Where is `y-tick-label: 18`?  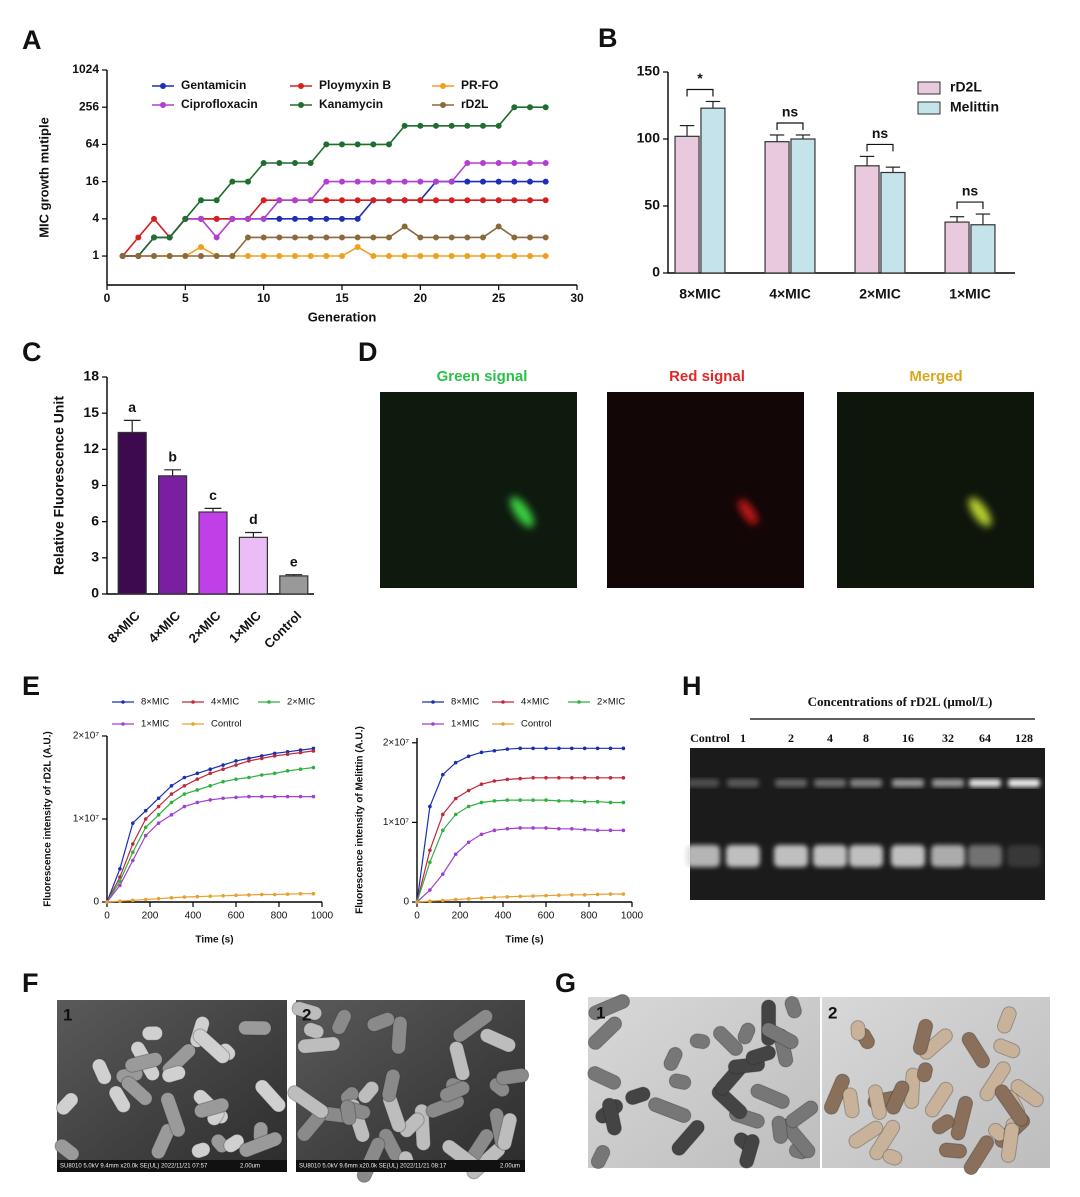
y-tick-label: 18 is located at coordinates (91, 376).